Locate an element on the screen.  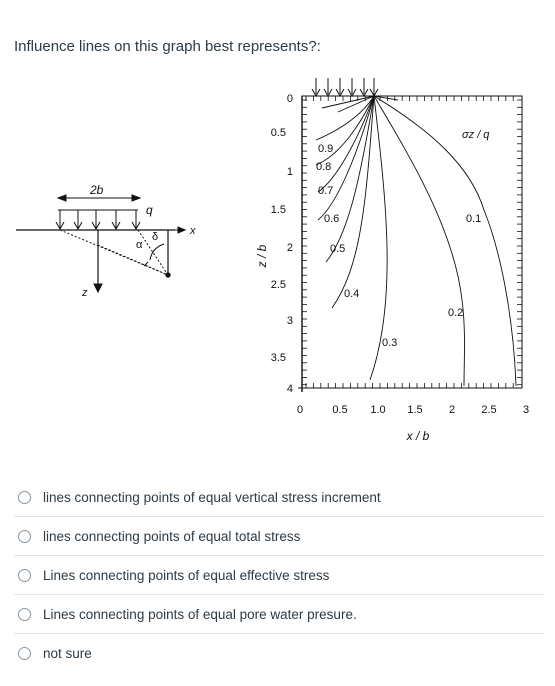
alpha-label: α is located at coordinates (139, 245).